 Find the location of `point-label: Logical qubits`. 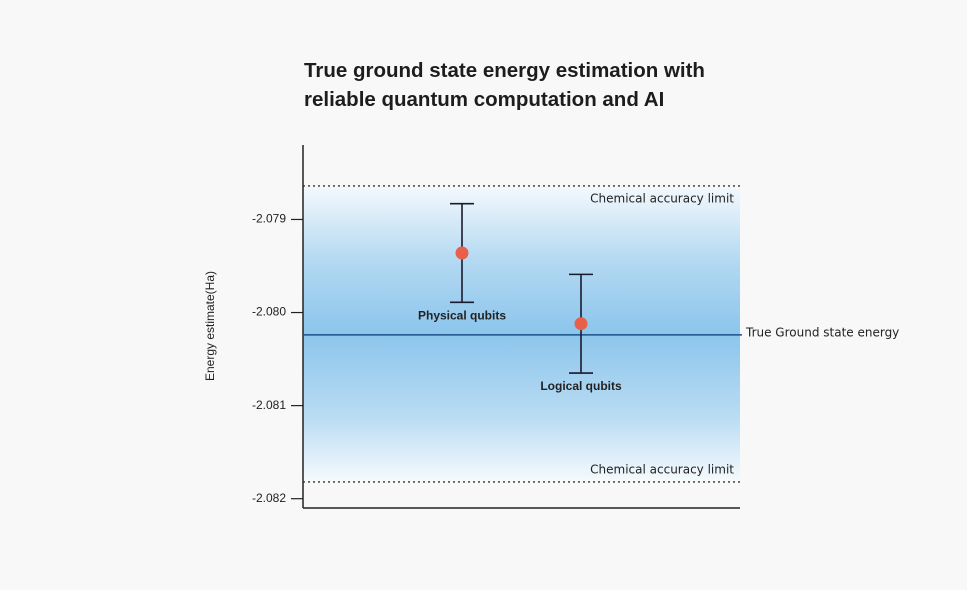

point-label: Logical qubits is located at coordinates (581, 386).